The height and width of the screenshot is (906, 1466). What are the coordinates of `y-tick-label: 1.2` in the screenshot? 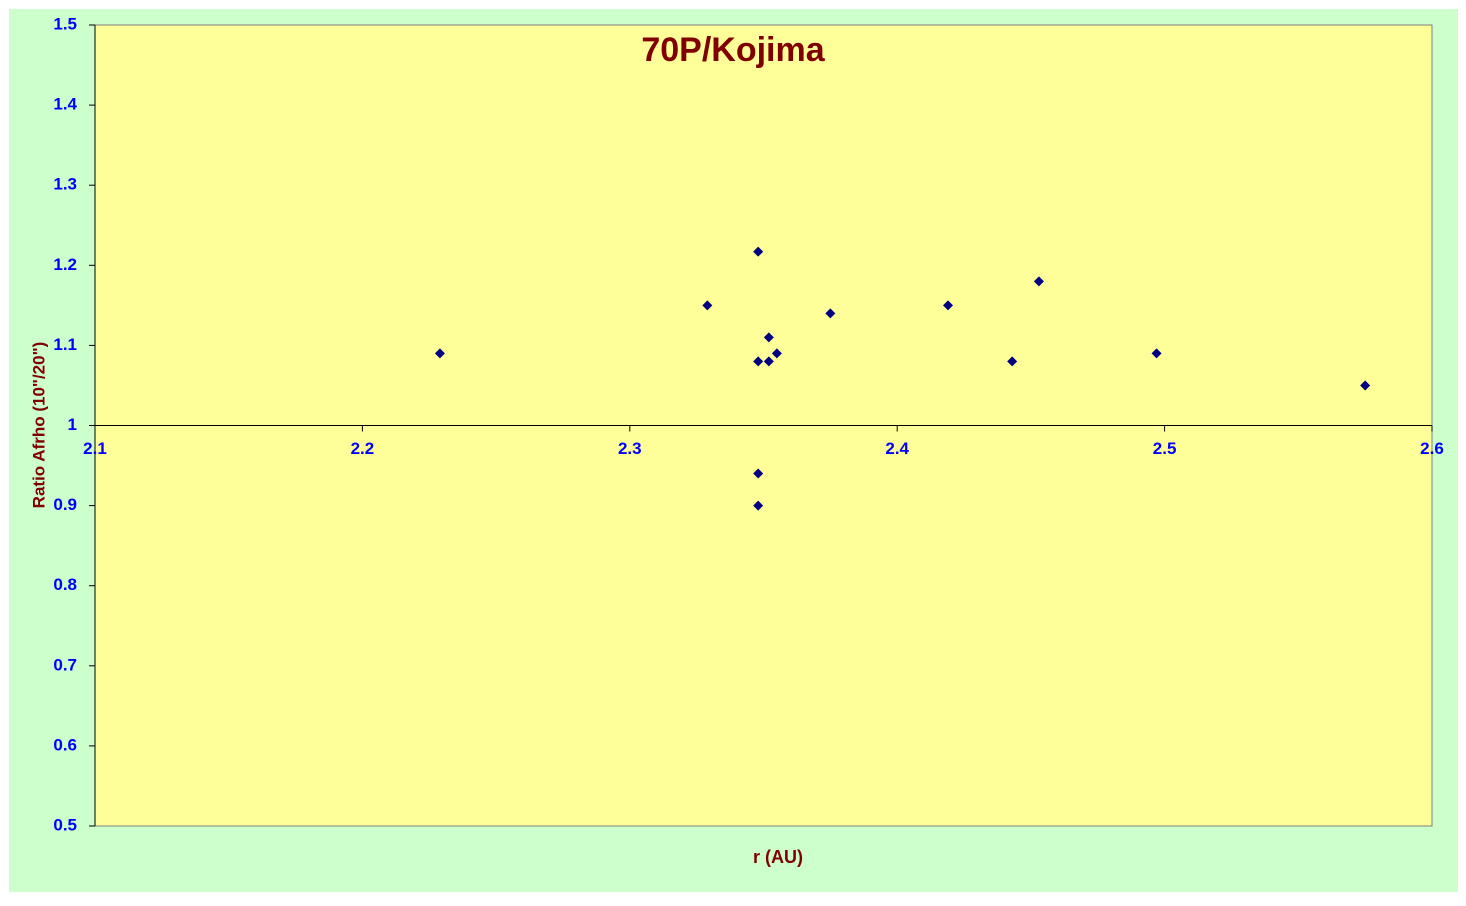 It's located at (65, 264).